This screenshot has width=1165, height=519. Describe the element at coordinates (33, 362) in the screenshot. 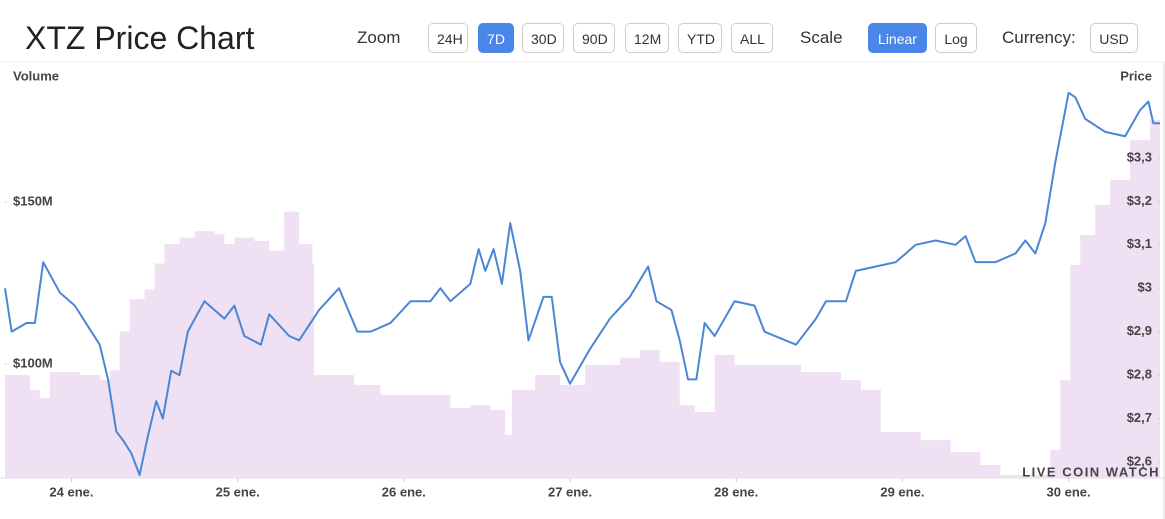

I see `y2-tick-label: $100M` at that location.